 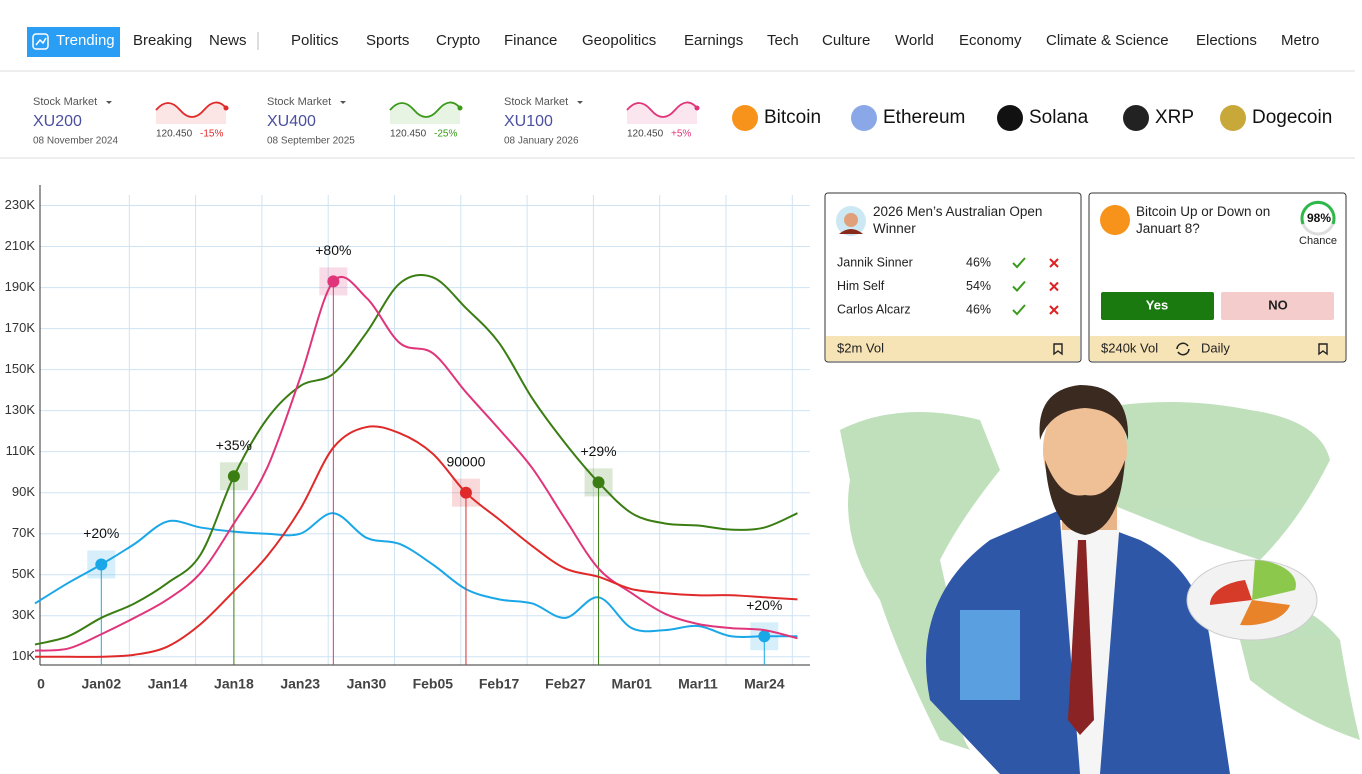 I want to click on card-footer, so click(x=953, y=348).